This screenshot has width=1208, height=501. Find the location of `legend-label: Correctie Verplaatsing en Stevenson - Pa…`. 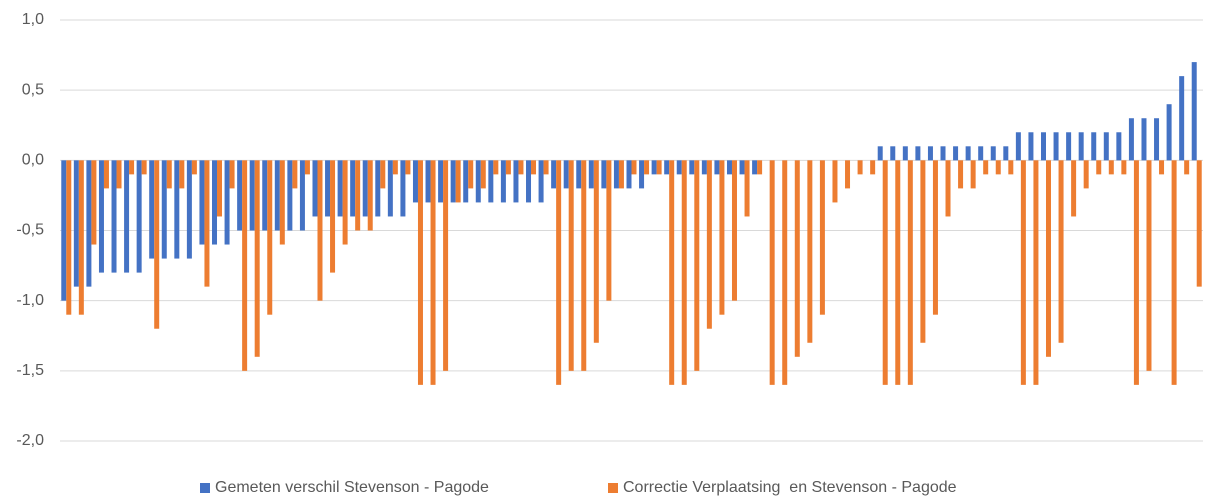

legend-label: Correctie Verplaatsing en Stevenson - Pa… is located at coordinates (790, 487).